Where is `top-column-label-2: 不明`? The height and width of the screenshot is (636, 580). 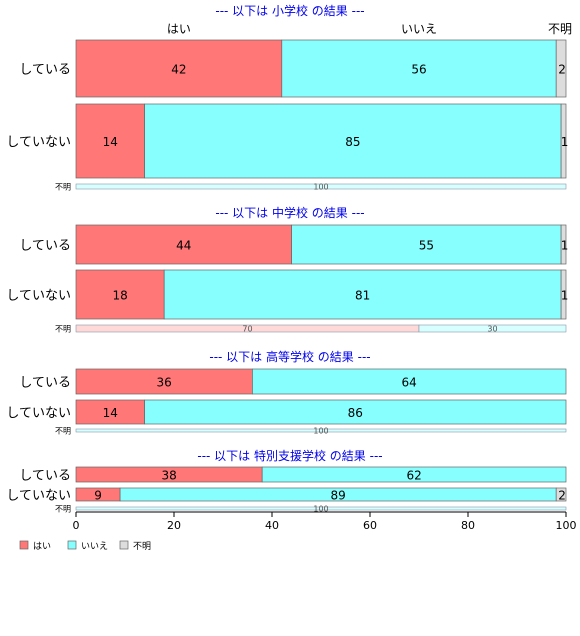
top-column-label-2: 不明 is located at coordinates (560, 29).